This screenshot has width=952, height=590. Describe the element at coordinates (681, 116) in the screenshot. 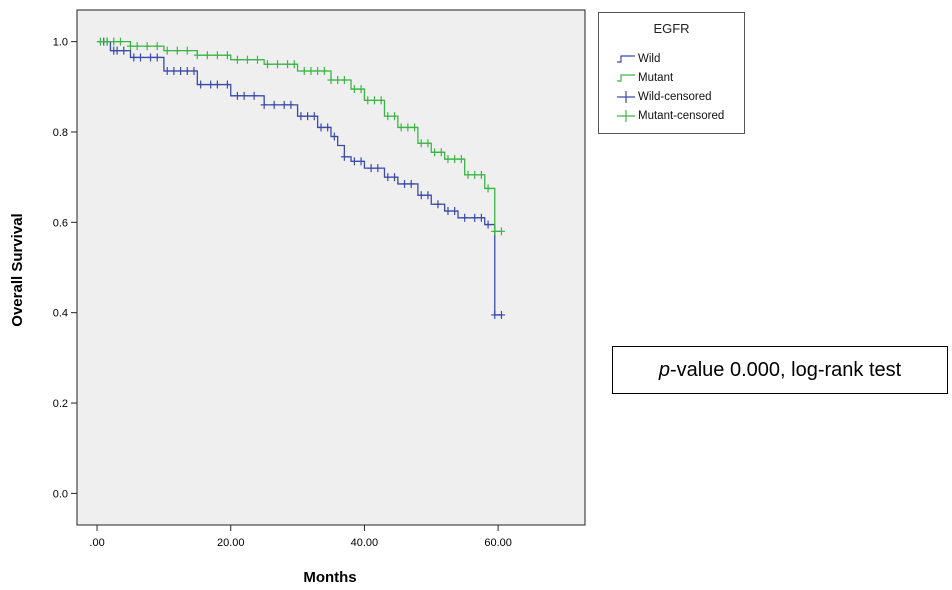

I see `legend-label-mutant-censored: Mutant-censored` at that location.